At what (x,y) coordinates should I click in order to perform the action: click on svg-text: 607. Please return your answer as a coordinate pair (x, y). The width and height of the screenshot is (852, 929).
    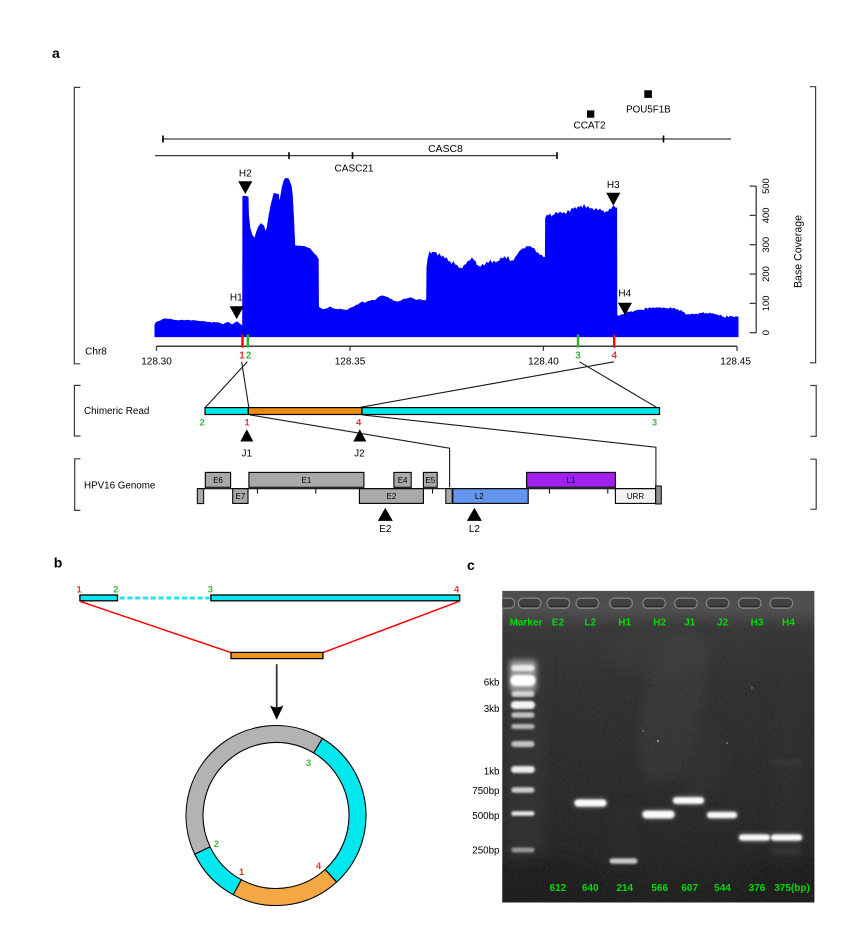
    Looking at the image, I should click on (689, 888).